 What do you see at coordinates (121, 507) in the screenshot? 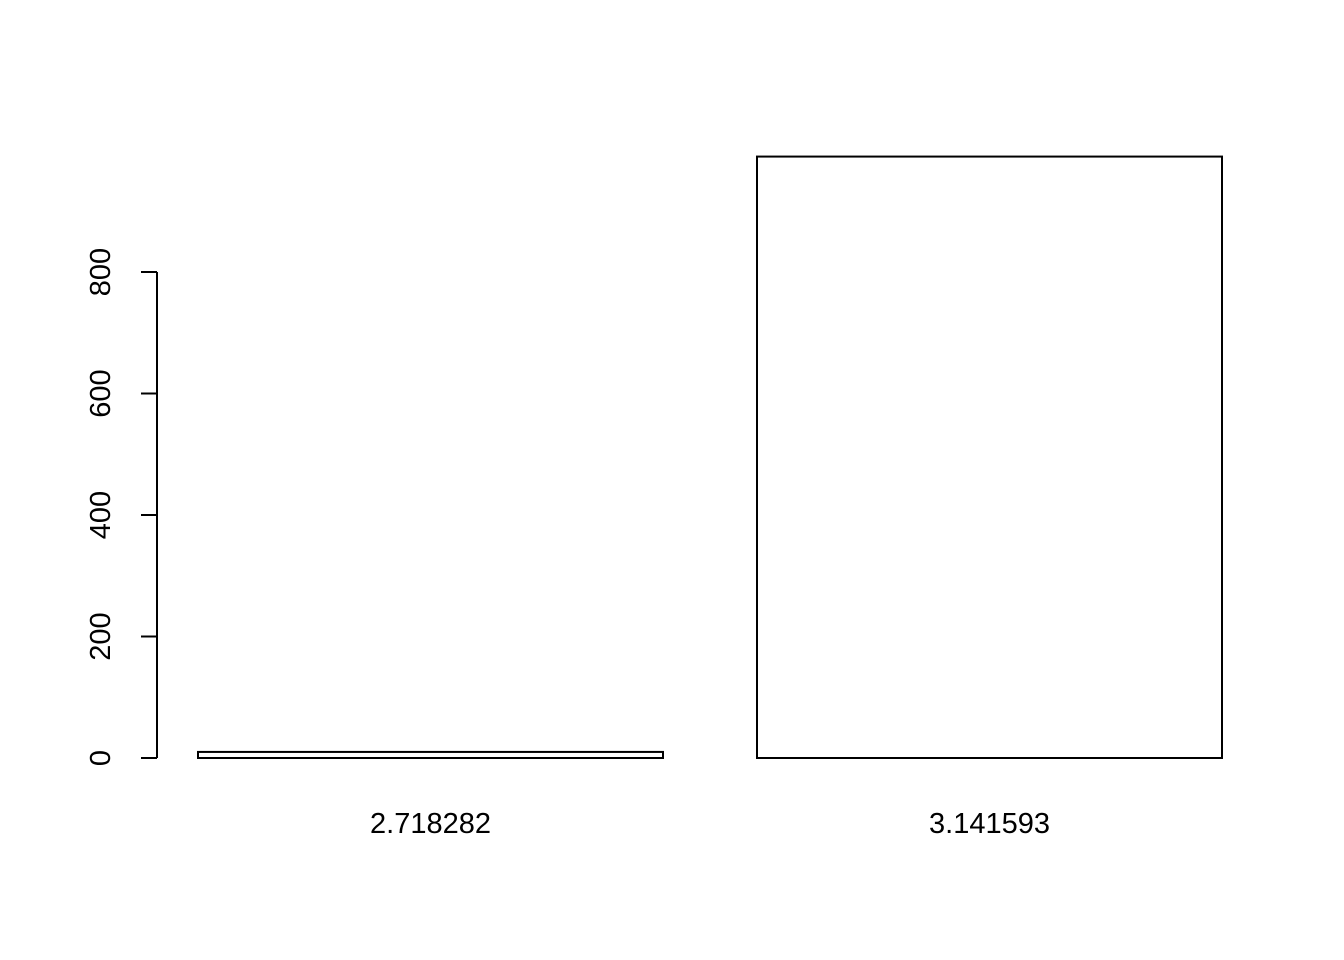
I see `y-axis: 0 200 400 600 800` at bounding box center [121, 507].